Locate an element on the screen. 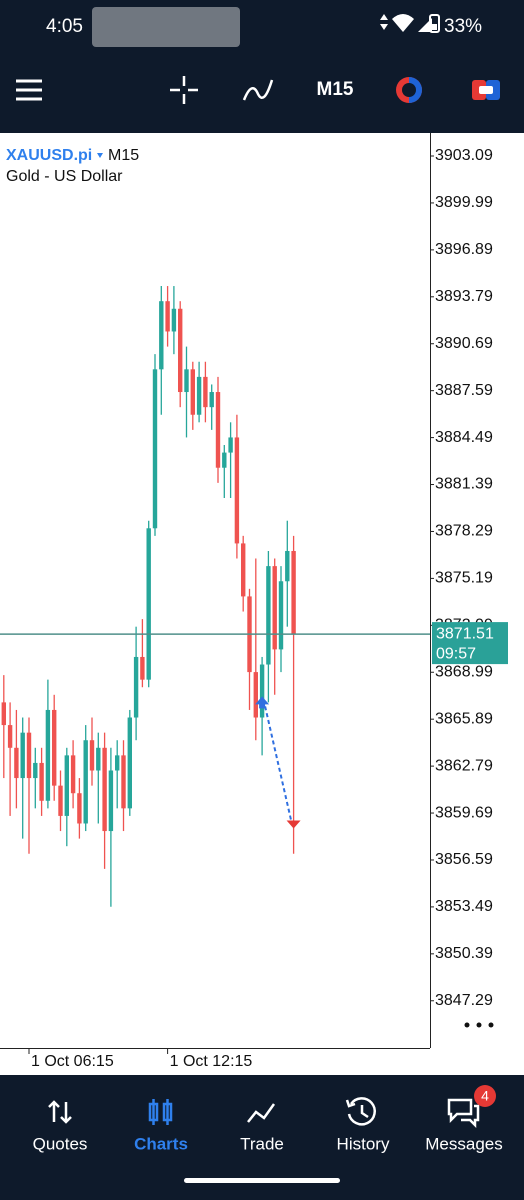  charts-icon is located at coordinates (160, 1112).